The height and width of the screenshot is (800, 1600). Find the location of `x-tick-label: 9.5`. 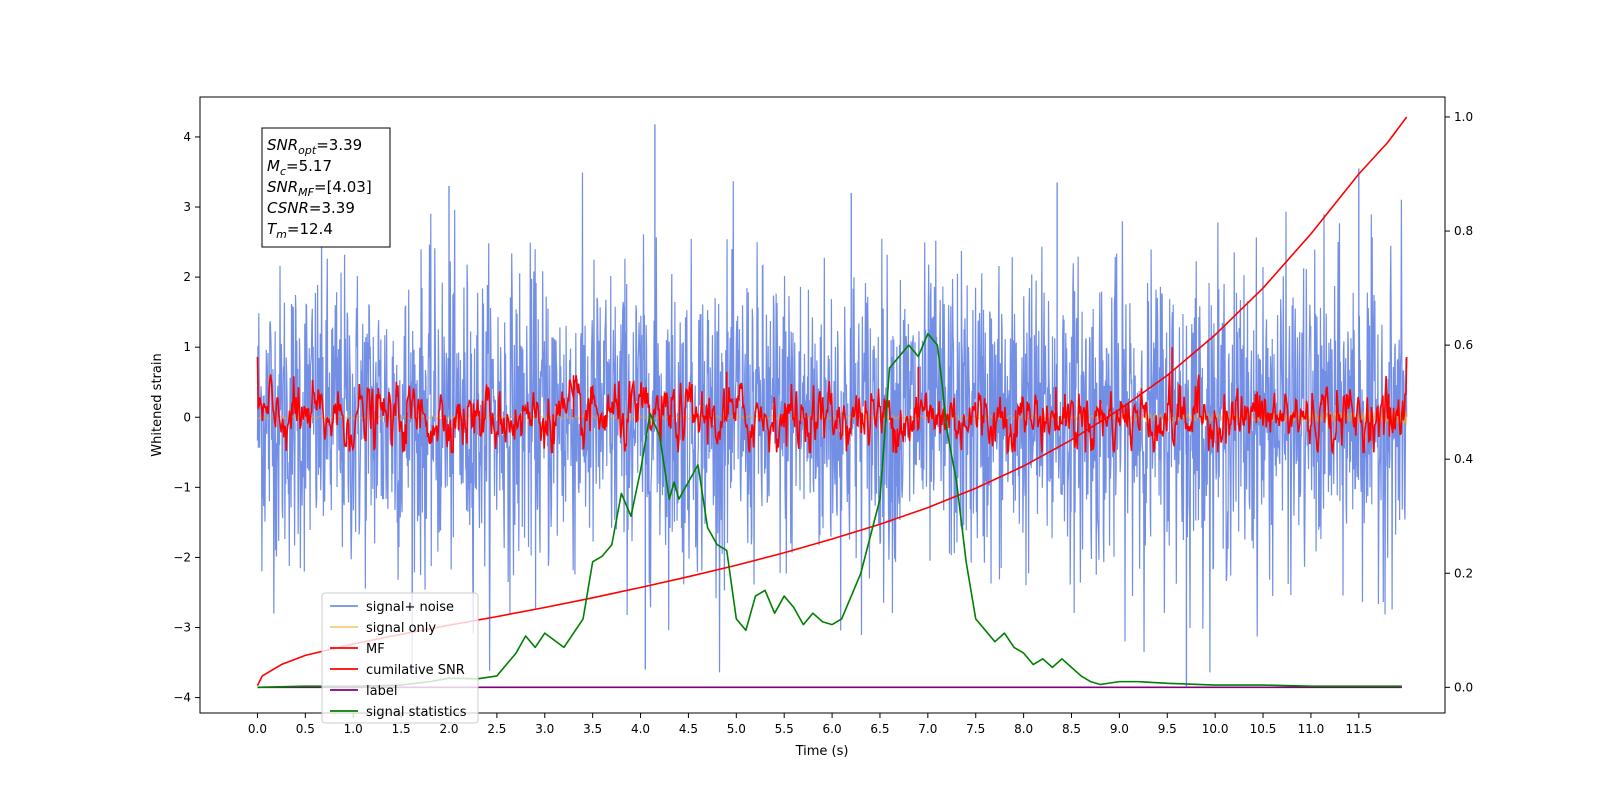

x-tick-label: 9.5 is located at coordinates (1167, 729).